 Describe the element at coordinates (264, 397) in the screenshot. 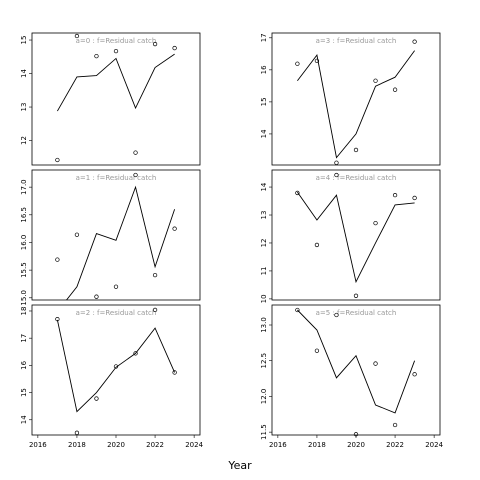

I see `y-tick-label: 12.0` at that location.